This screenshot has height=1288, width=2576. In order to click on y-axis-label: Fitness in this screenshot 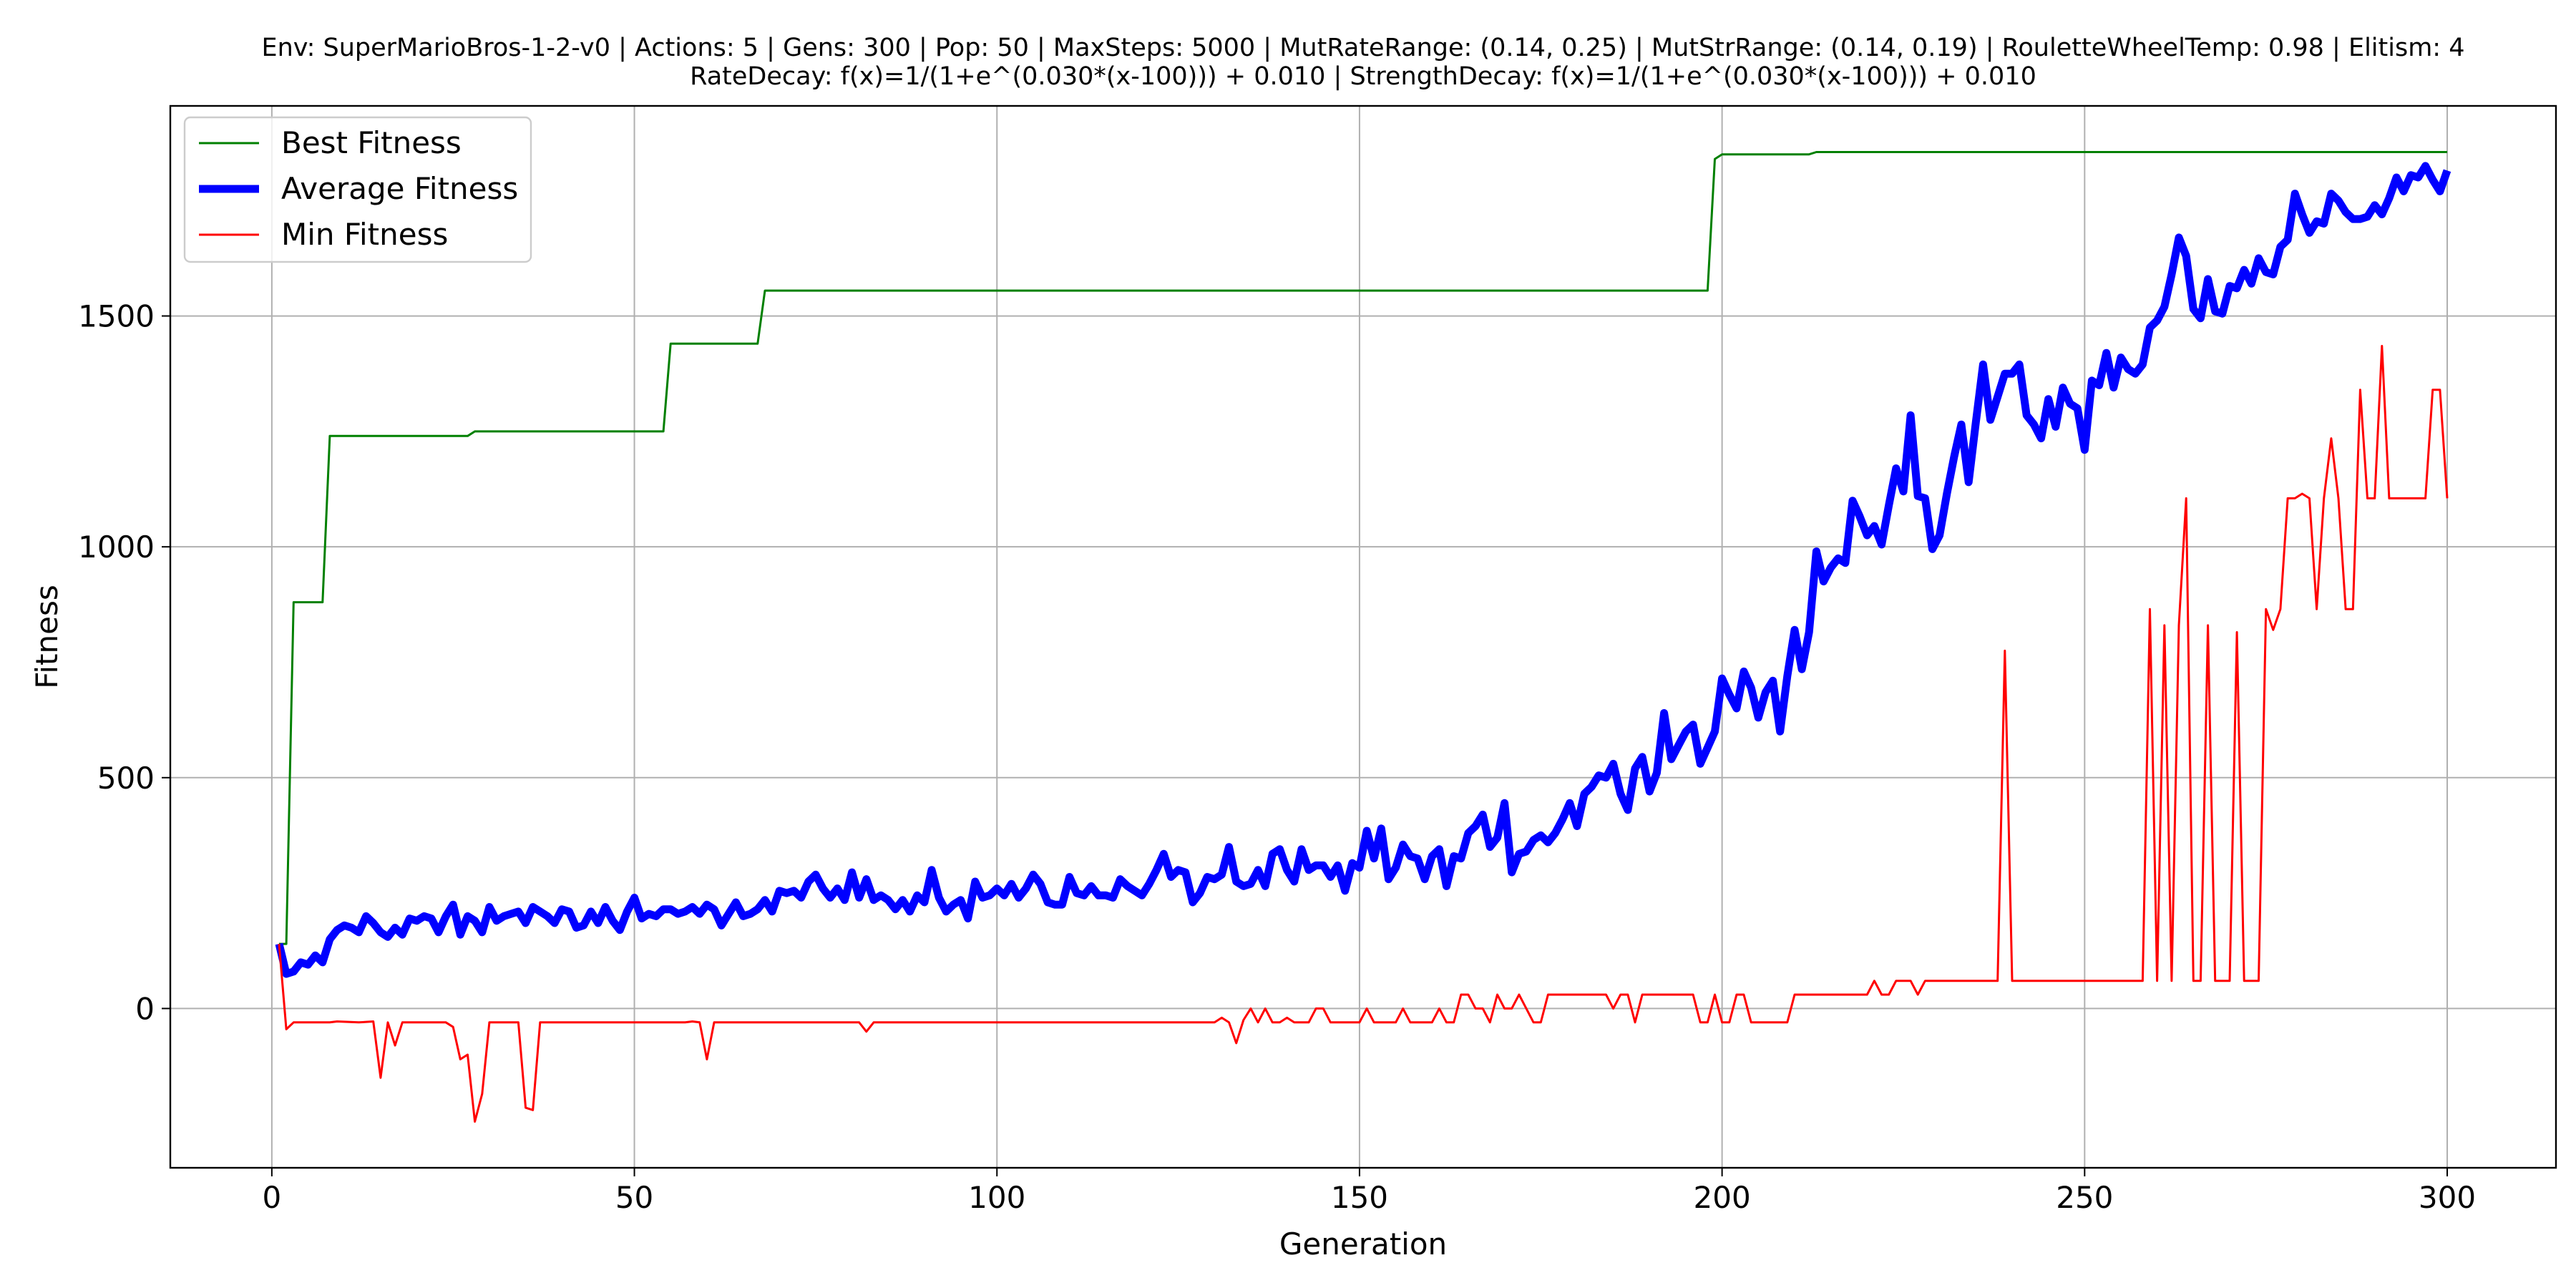, I will do `click(46, 636)`.